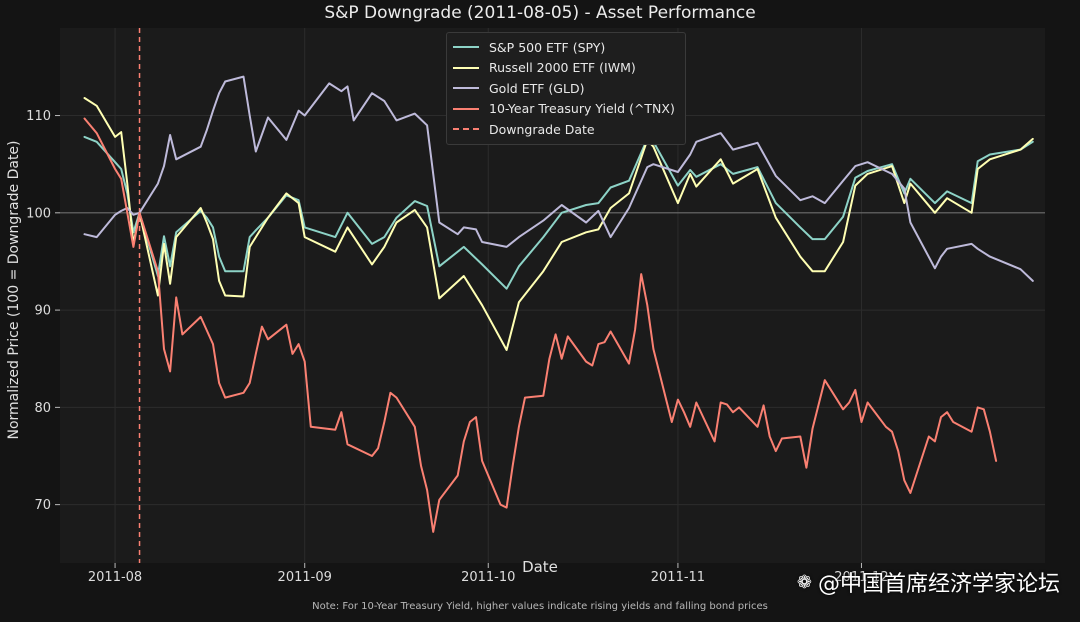  I want to click on x-tick-label: 2011-09, so click(305, 577).